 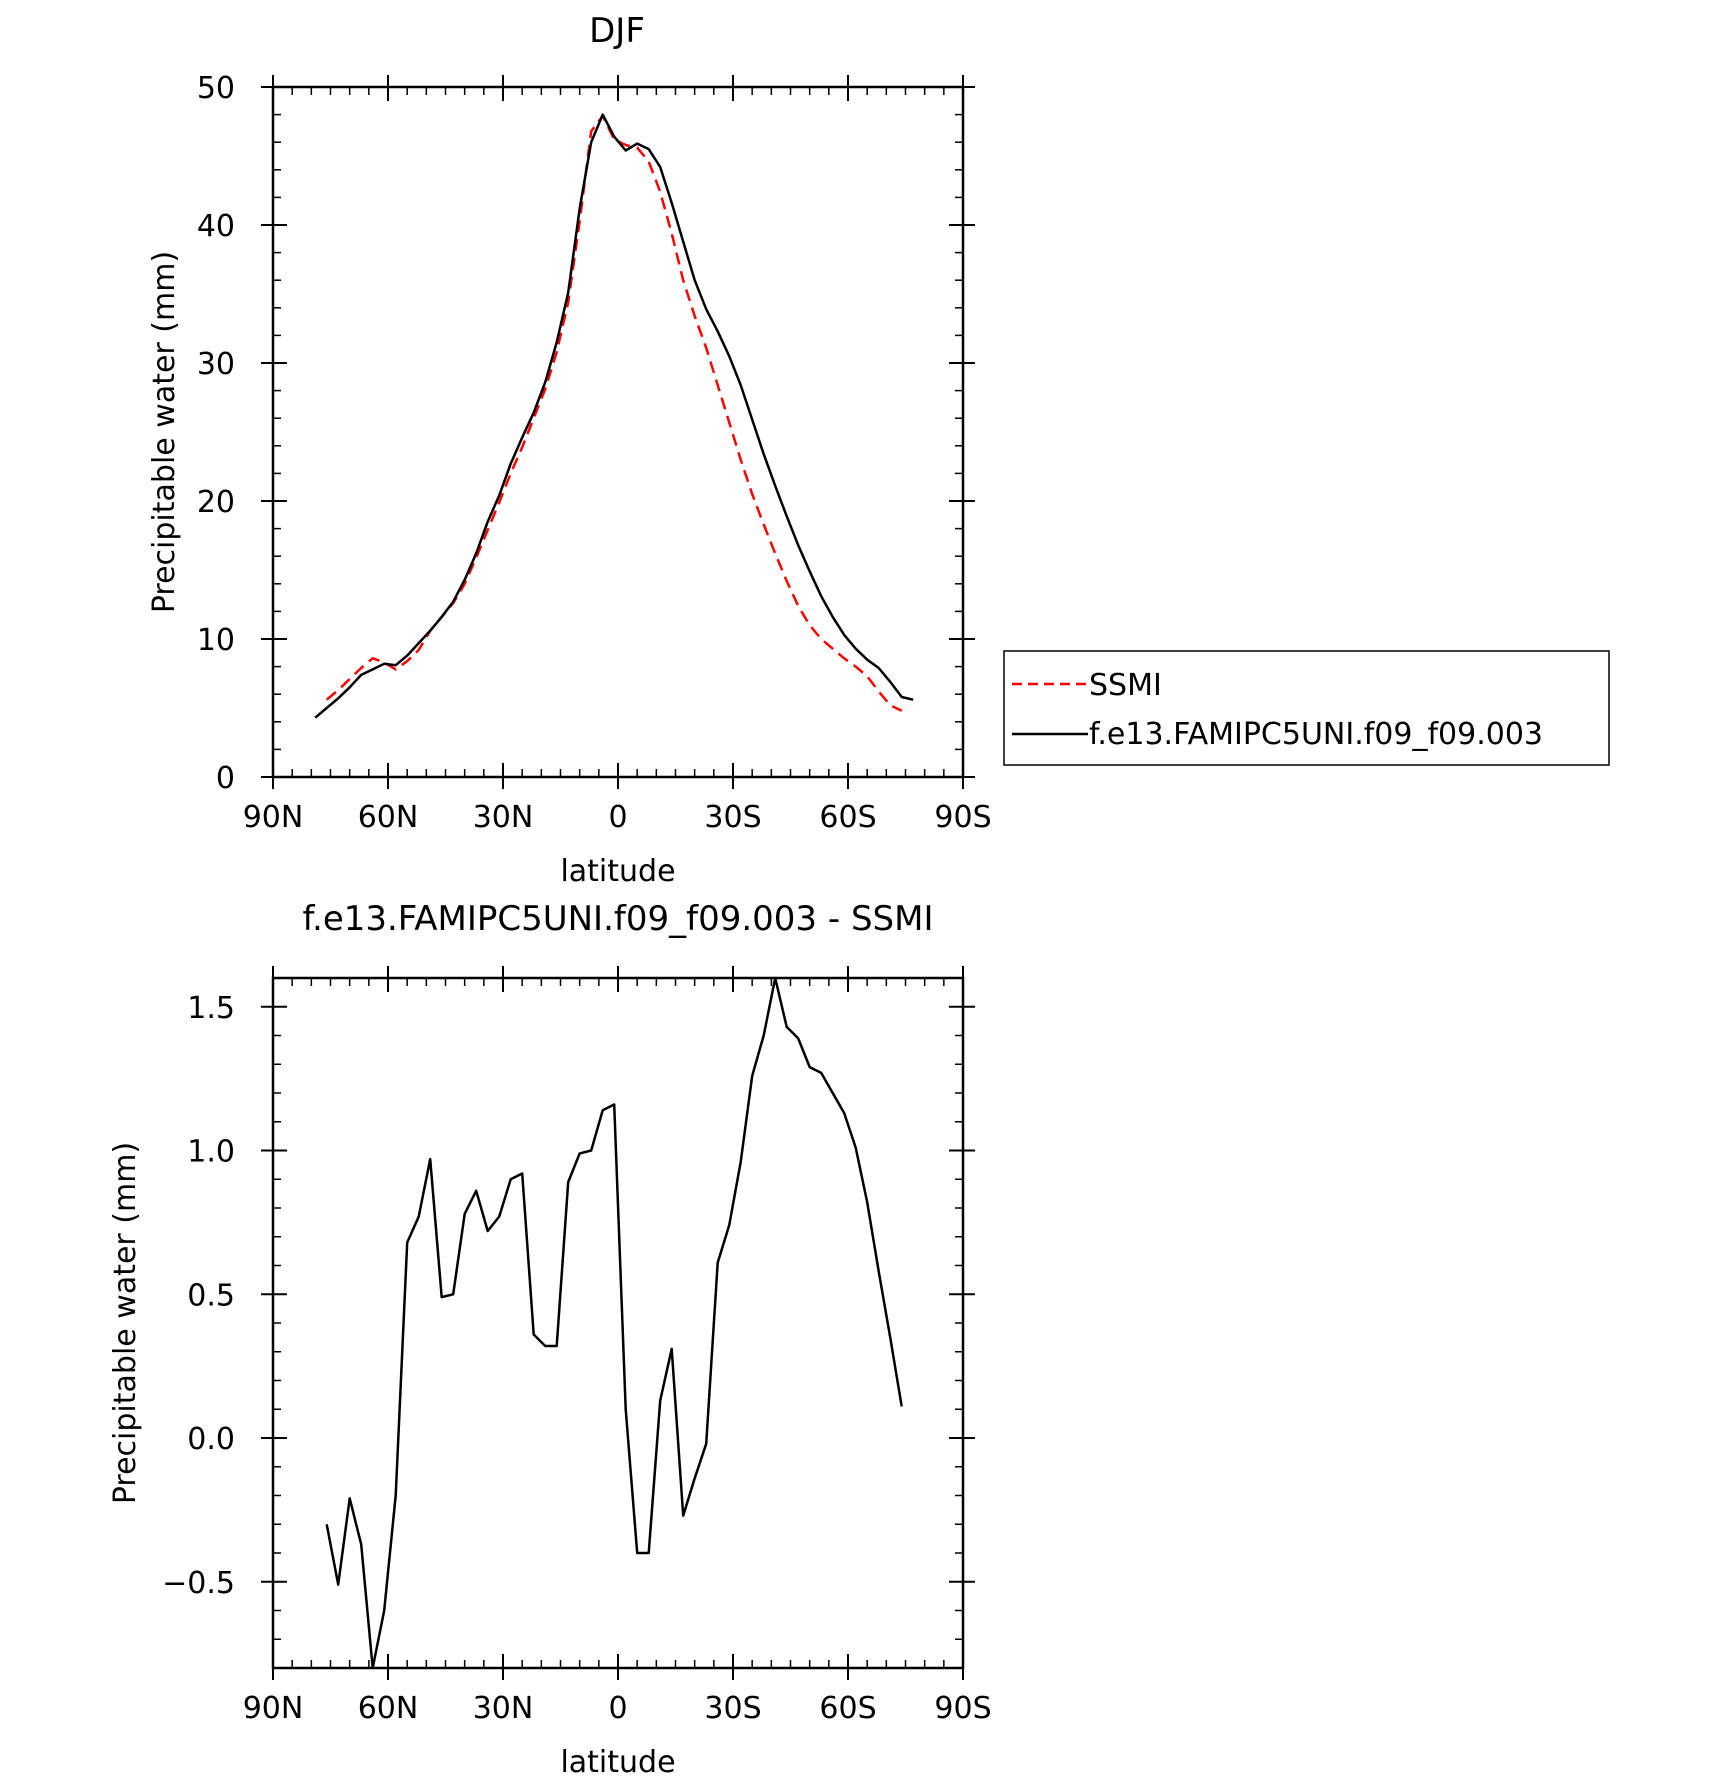 What do you see at coordinates (618, 919) in the screenshot?
I see `chart-title: f.e13.FAMIPC5UNI.f09_f09.003 - SSMI` at bounding box center [618, 919].